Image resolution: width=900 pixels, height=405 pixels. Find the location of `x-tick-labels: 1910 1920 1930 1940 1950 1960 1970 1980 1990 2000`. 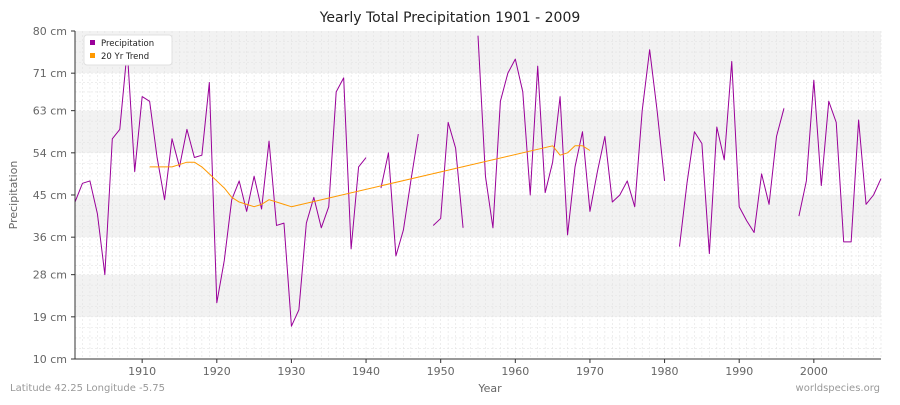

x-tick-labels: 1910 1920 1930 1940 1950 1960 1970 1980 1990 2000 is located at coordinates (478, 371).